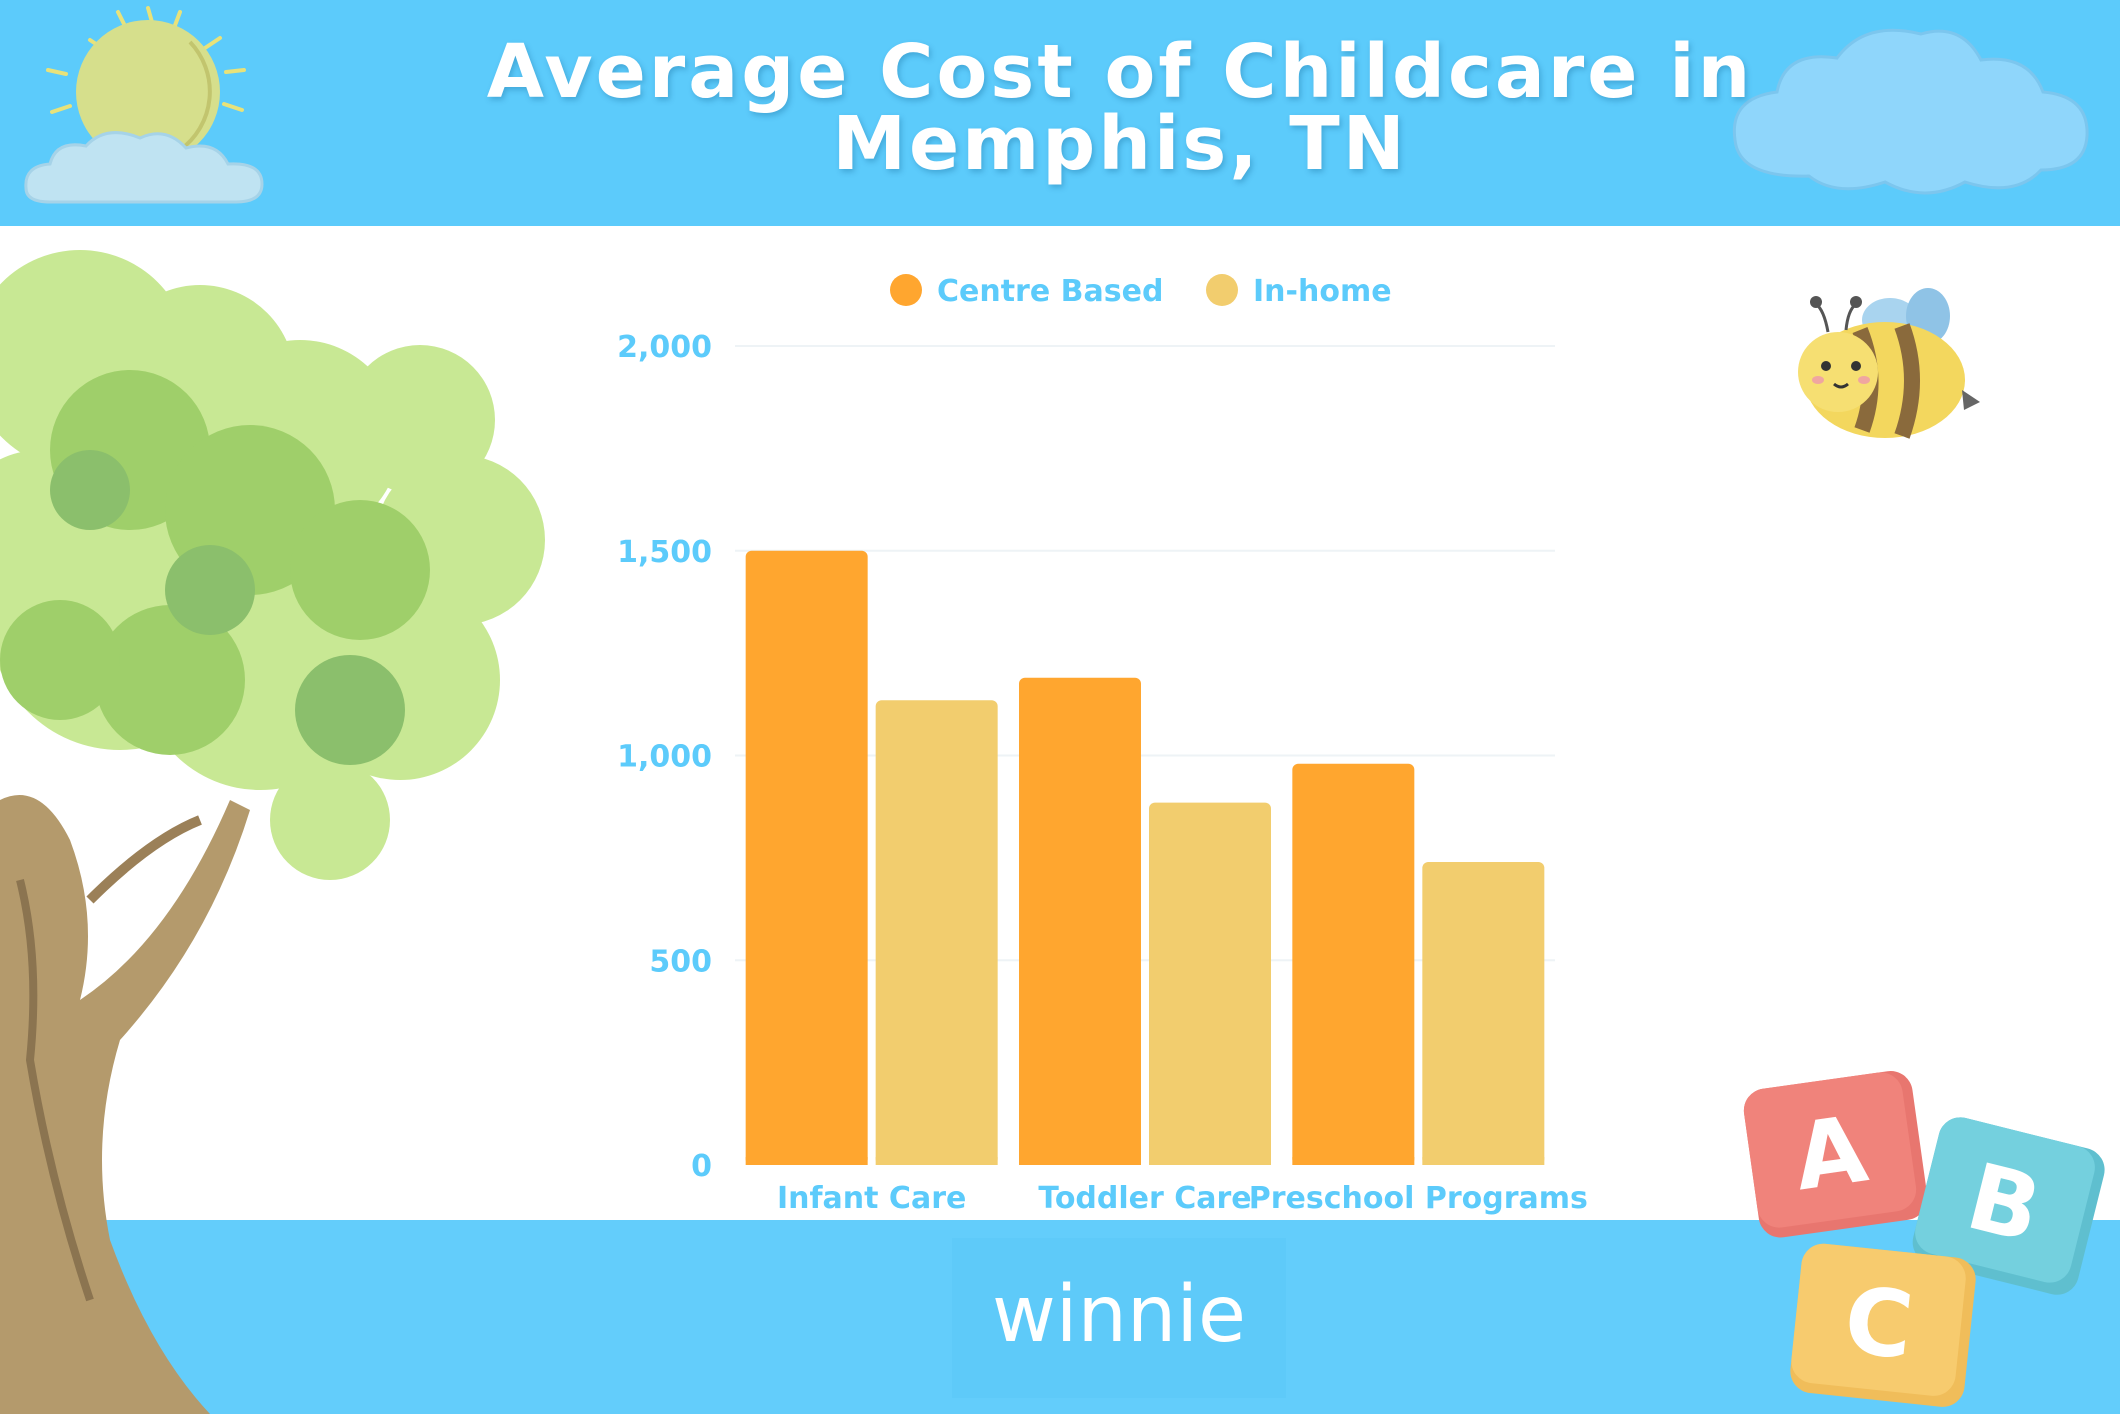  Describe the element at coordinates (1924, 1239) in the screenshot. I see `abc-blocks-icon: A B C` at that location.